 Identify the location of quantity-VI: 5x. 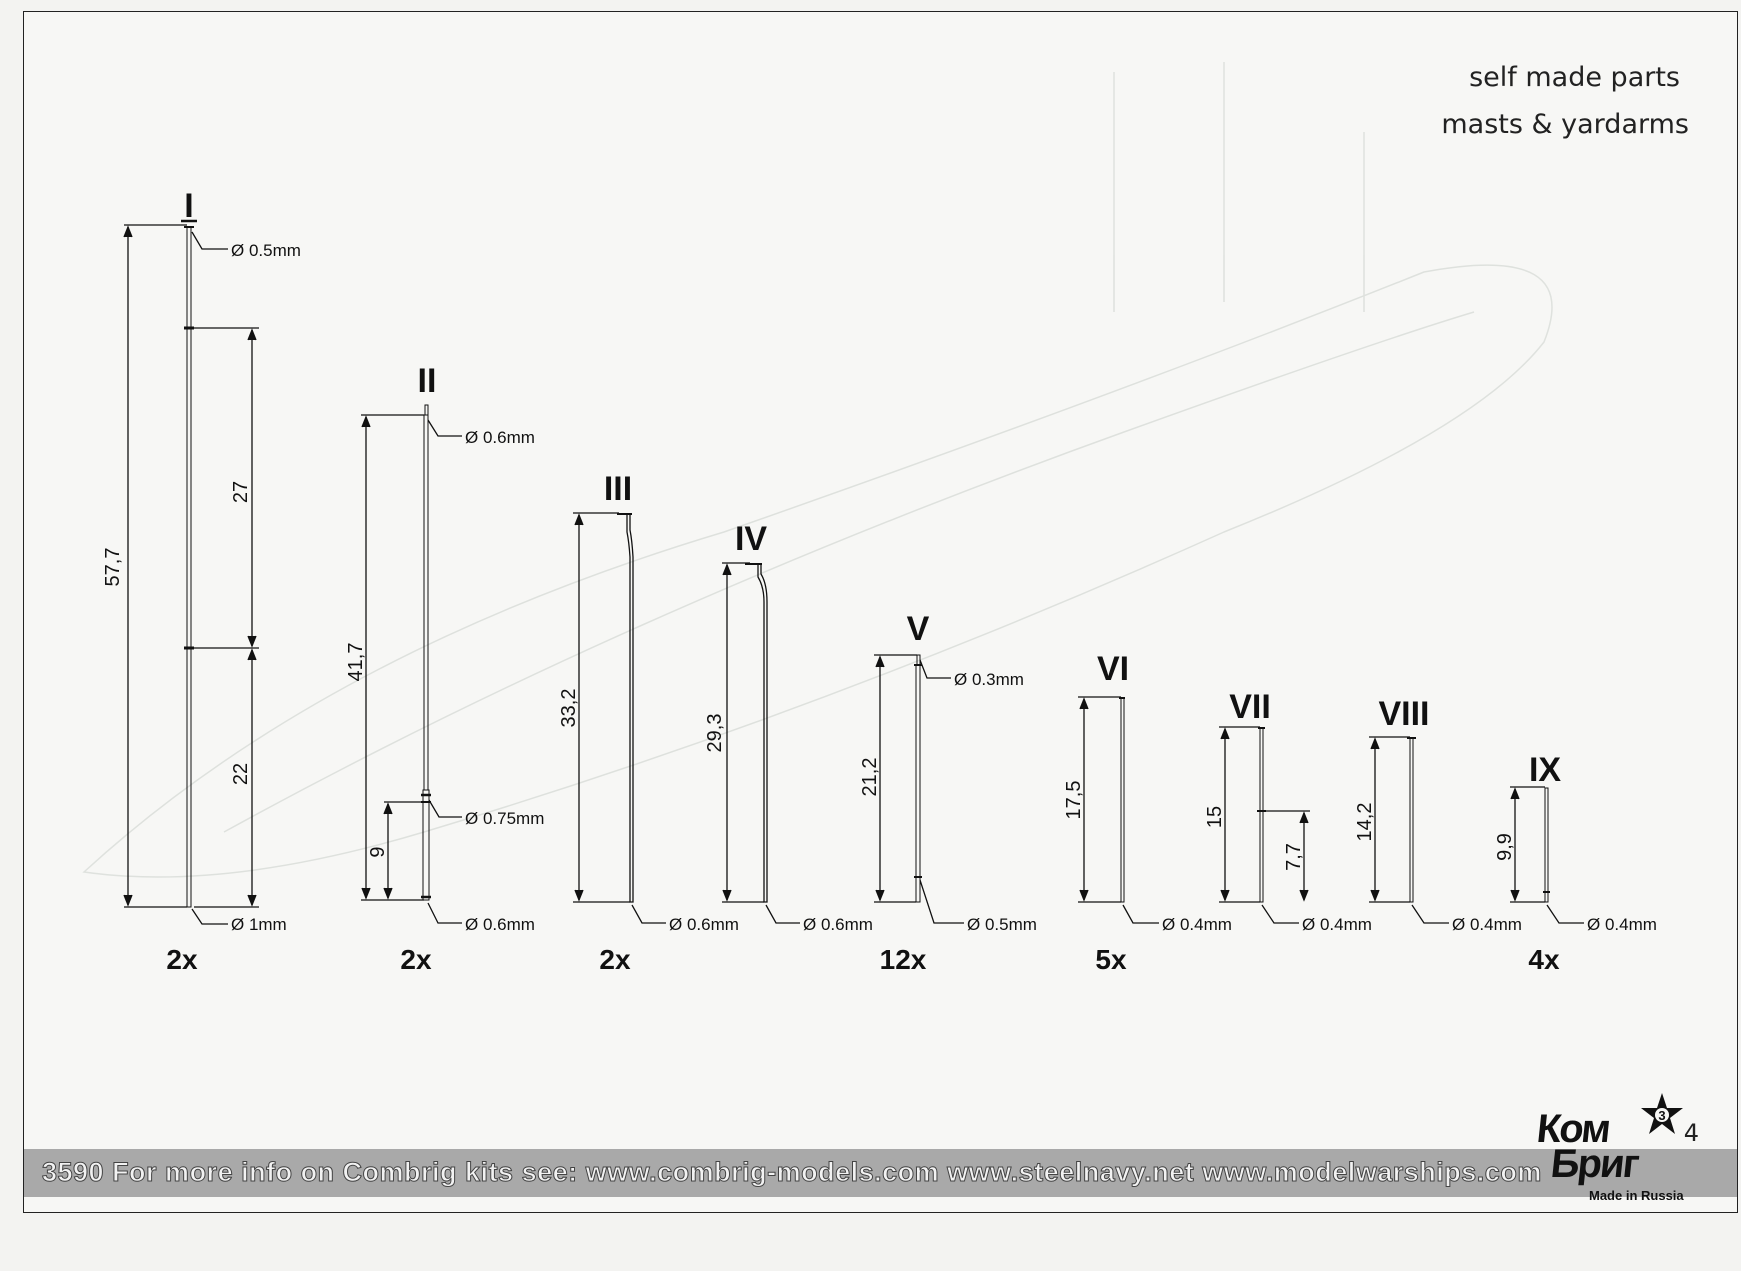
(1111, 959).